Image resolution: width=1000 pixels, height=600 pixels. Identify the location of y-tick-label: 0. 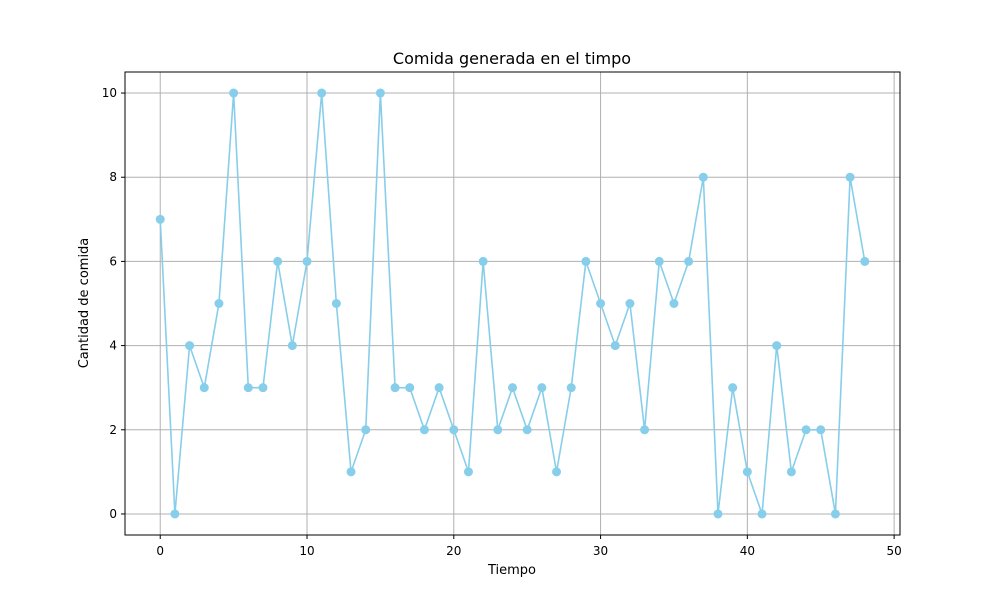
(113, 514).